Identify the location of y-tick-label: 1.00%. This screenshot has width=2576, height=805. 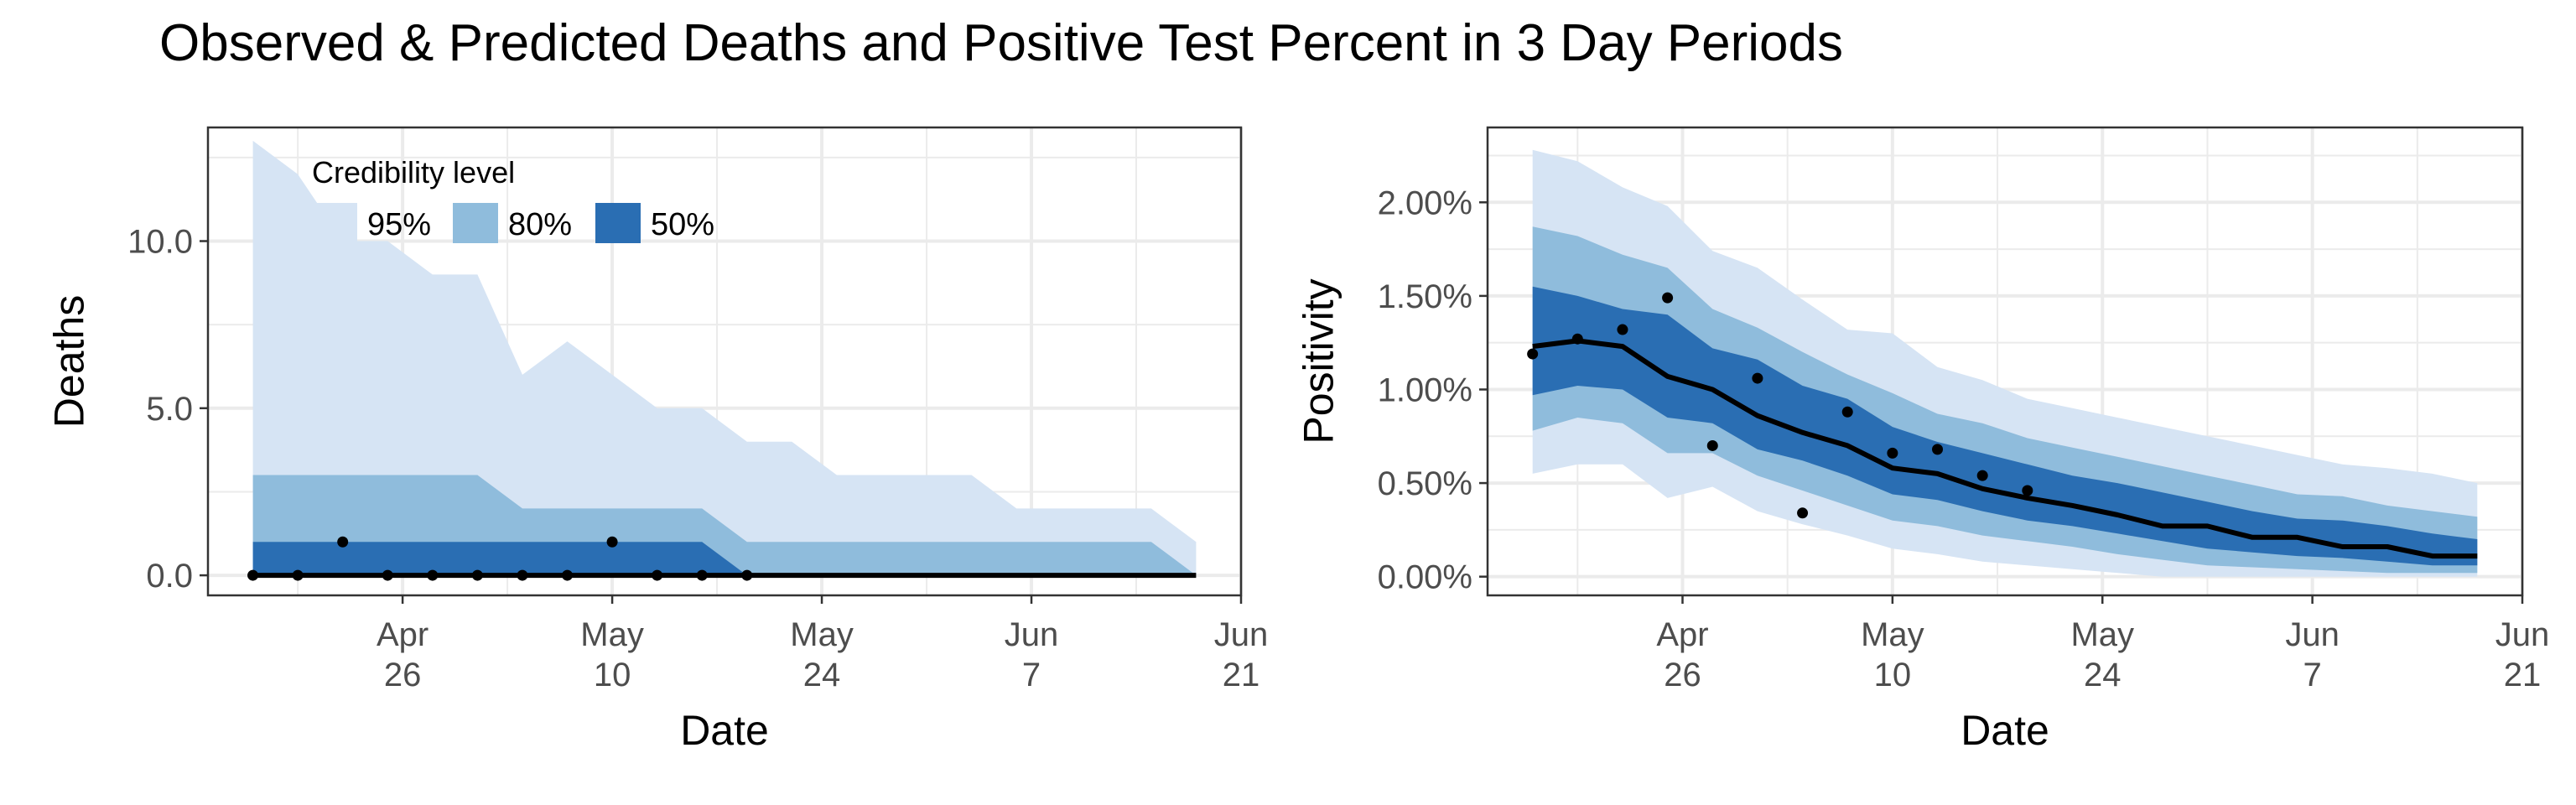
(1425, 389).